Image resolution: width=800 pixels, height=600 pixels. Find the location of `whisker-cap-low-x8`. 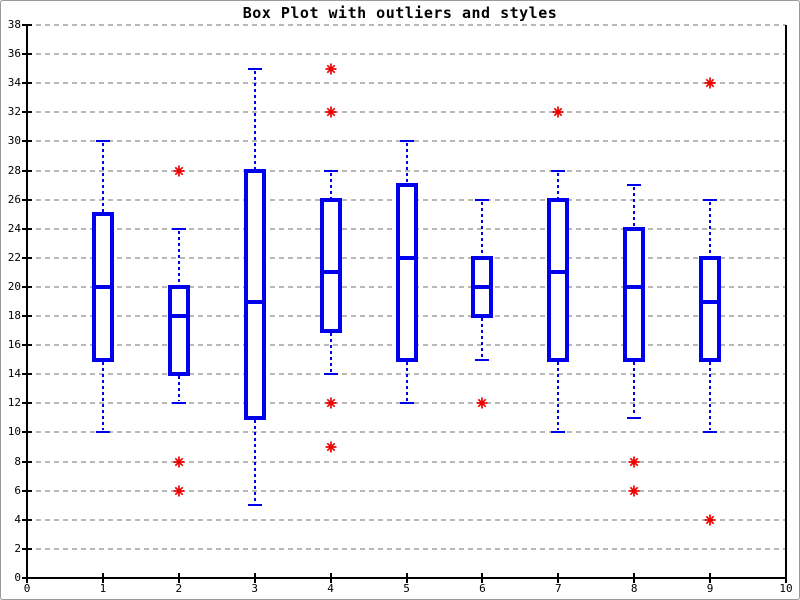

whisker-cap-low-x8 is located at coordinates (634, 417).